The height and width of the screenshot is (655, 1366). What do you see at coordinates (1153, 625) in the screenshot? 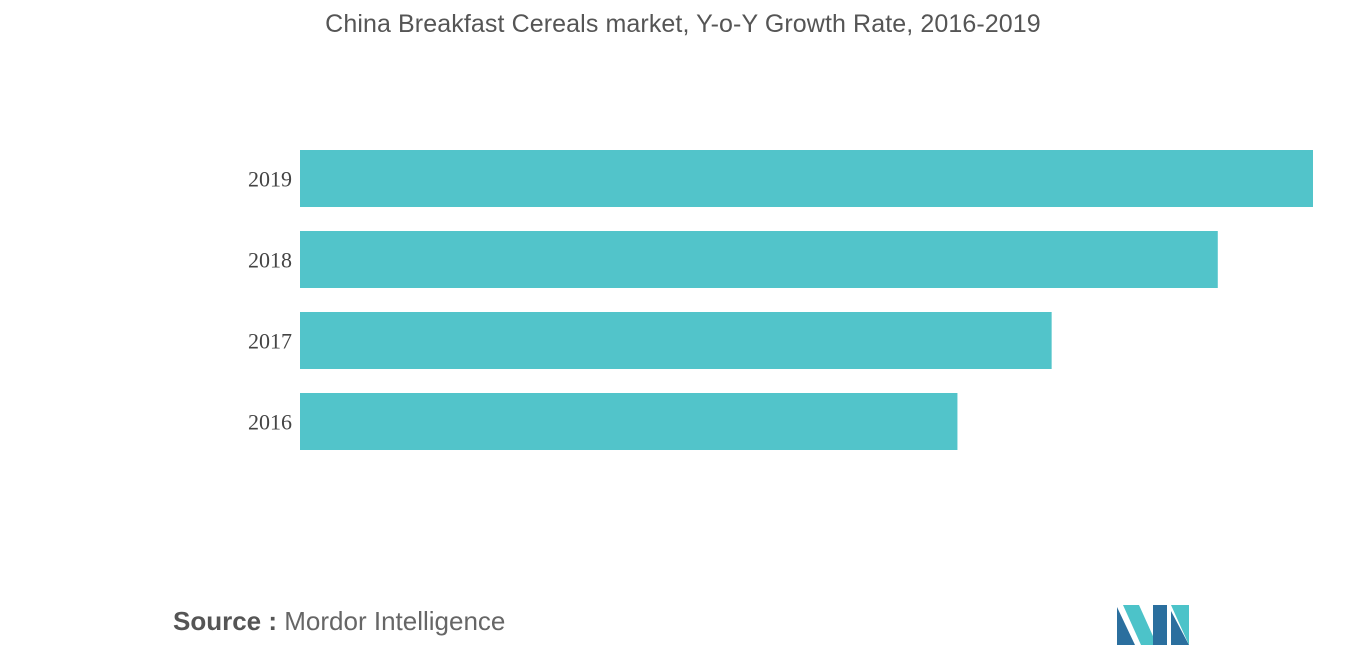
I see `mordor-intelligence-logo-icon` at bounding box center [1153, 625].